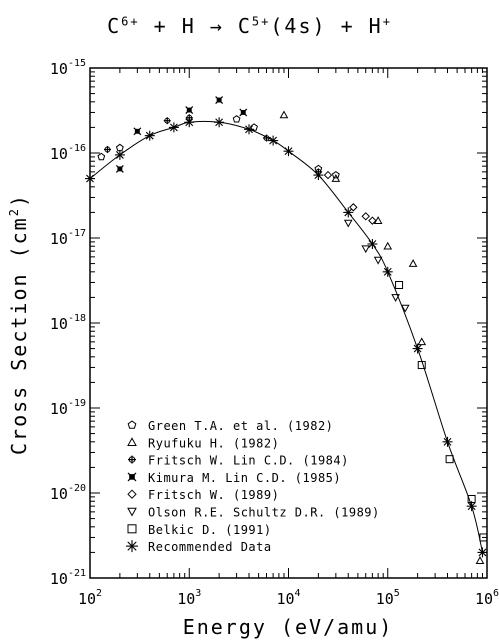  Describe the element at coordinates (68, 68) in the screenshot. I see `y-tick-label: 10-15` at that location.